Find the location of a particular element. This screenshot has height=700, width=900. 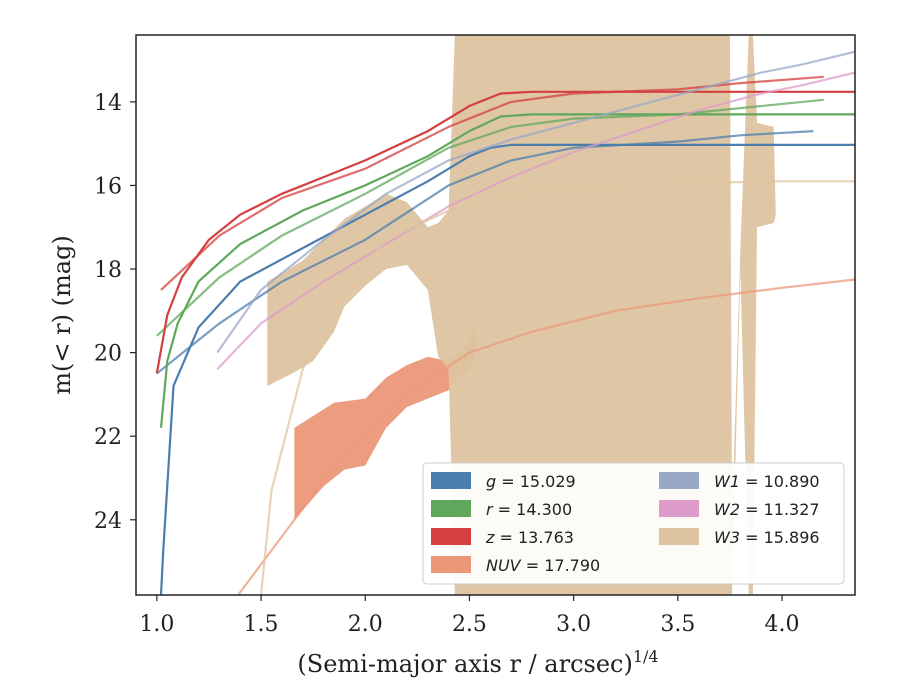

x-tick-label: 1.5 is located at coordinates (261, 624).